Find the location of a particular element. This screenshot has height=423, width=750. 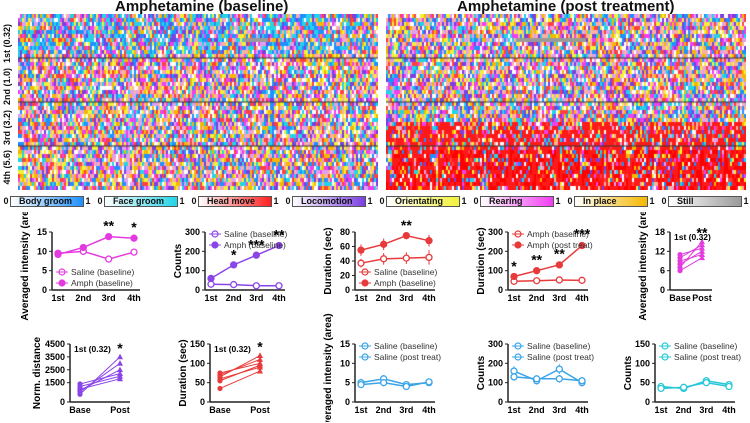

legend-item: 0 Rearing 1 is located at coordinates (517, 201).